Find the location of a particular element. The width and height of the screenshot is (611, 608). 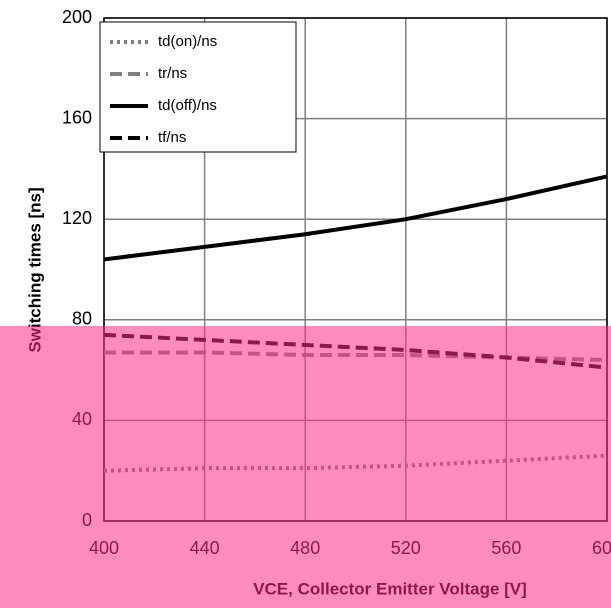

x-tick-label: 520 is located at coordinates (406, 548).